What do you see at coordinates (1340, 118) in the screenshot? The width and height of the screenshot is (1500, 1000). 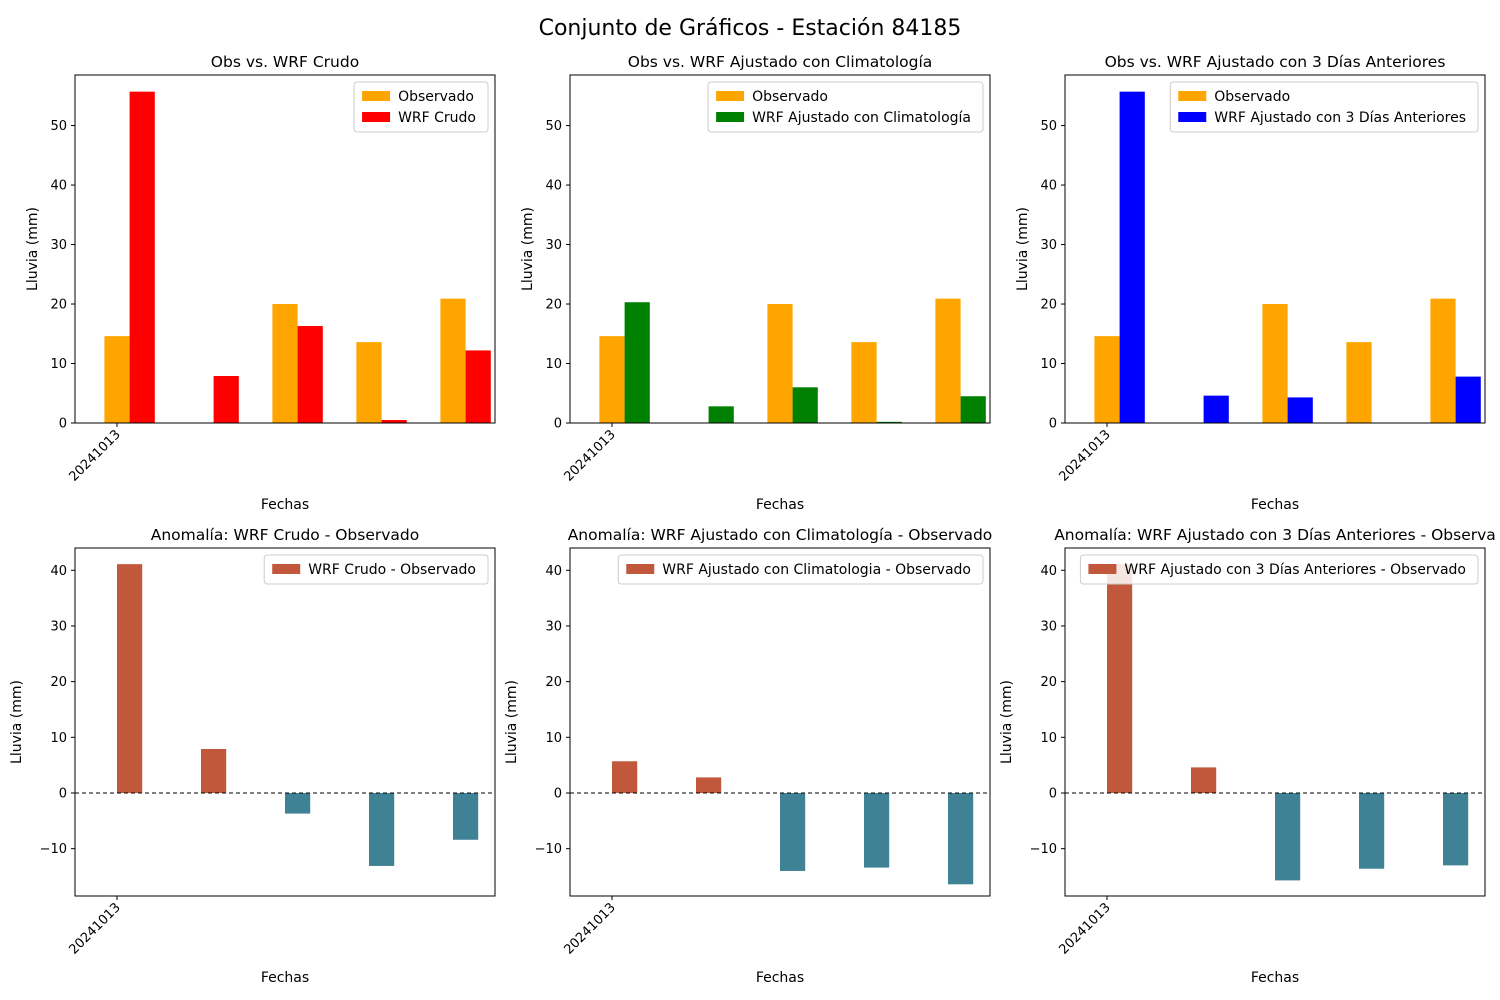 I see `legend-label: WRF Ajustado con 3 Días Anteriores` at bounding box center [1340, 118].